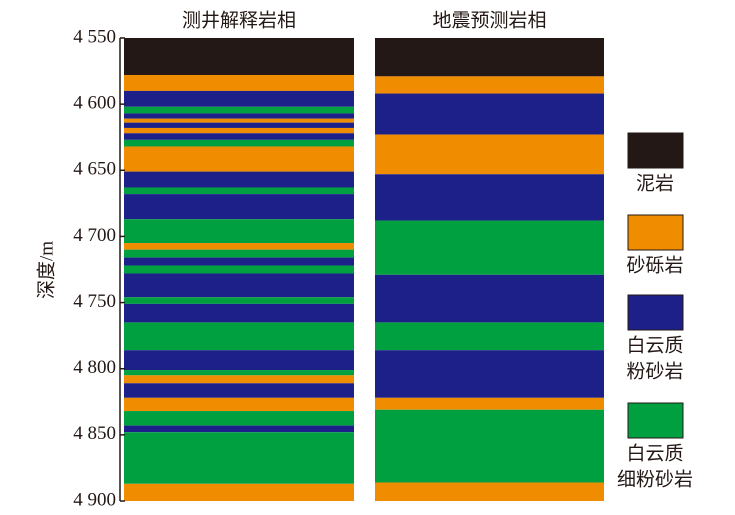  What do you see at coordinates (94, 169) in the screenshot?
I see `y-tick-label: 4 650` at bounding box center [94, 169].